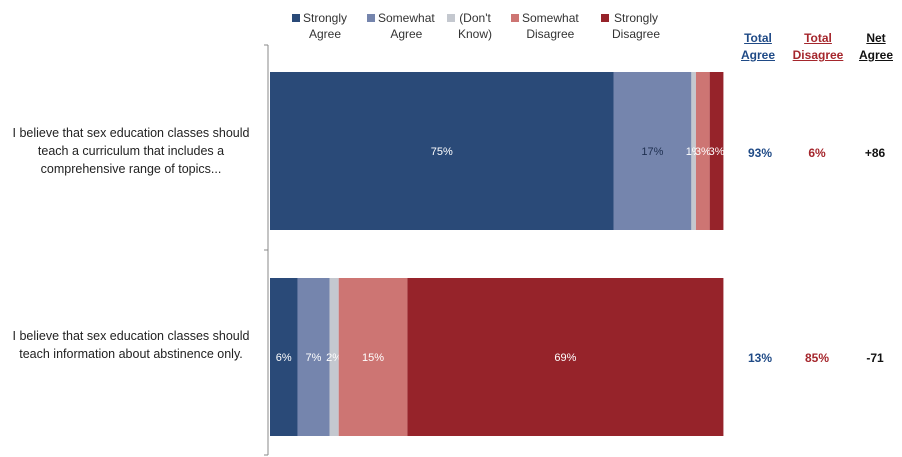 The image size is (902, 457). Describe the element at coordinates (817, 358) in the screenshot. I see `total-disagree-value: 85%` at that location.